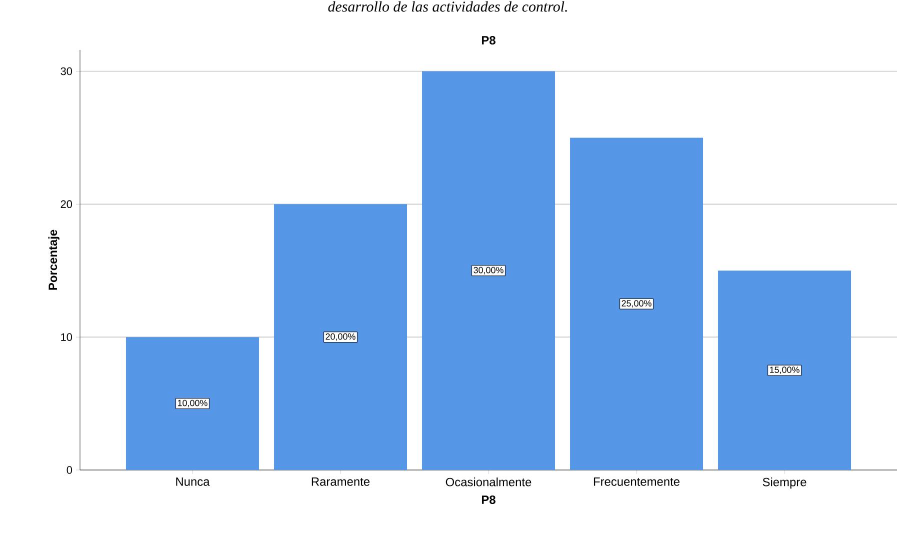 The width and height of the screenshot is (897, 535). What do you see at coordinates (193, 482) in the screenshot?
I see `x-tick-label: Nunca` at bounding box center [193, 482].